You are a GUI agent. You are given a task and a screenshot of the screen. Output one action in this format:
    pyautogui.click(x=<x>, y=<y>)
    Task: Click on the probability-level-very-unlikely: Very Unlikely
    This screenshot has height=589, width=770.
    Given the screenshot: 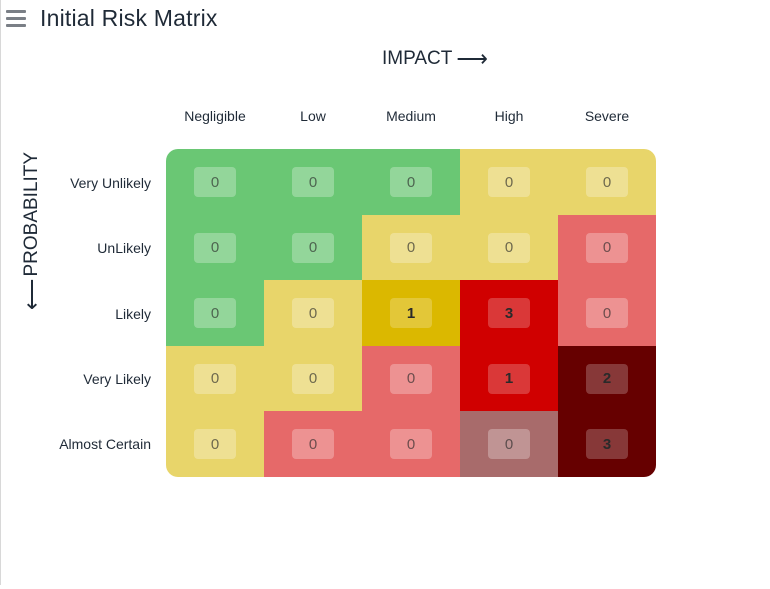 What is the action you would take?
    pyautogui.click(x=110, y=183)
    